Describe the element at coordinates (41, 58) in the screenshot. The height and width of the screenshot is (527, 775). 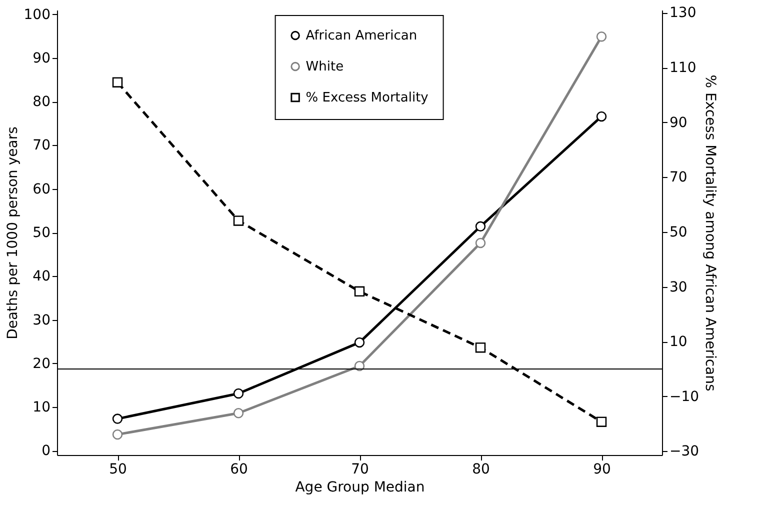
I see `y-tick-label: 90` at that location.